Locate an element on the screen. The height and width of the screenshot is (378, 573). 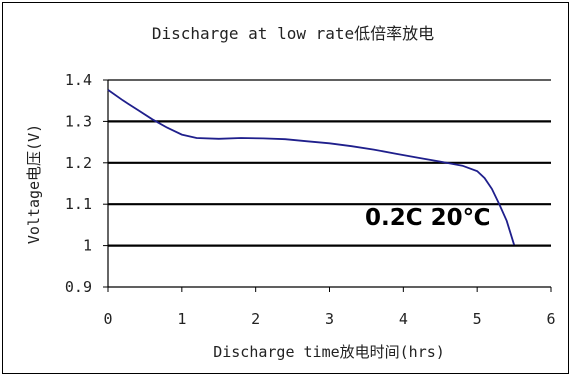
y-tick-label-4: 1.3 is located at coordinates (78, 121).